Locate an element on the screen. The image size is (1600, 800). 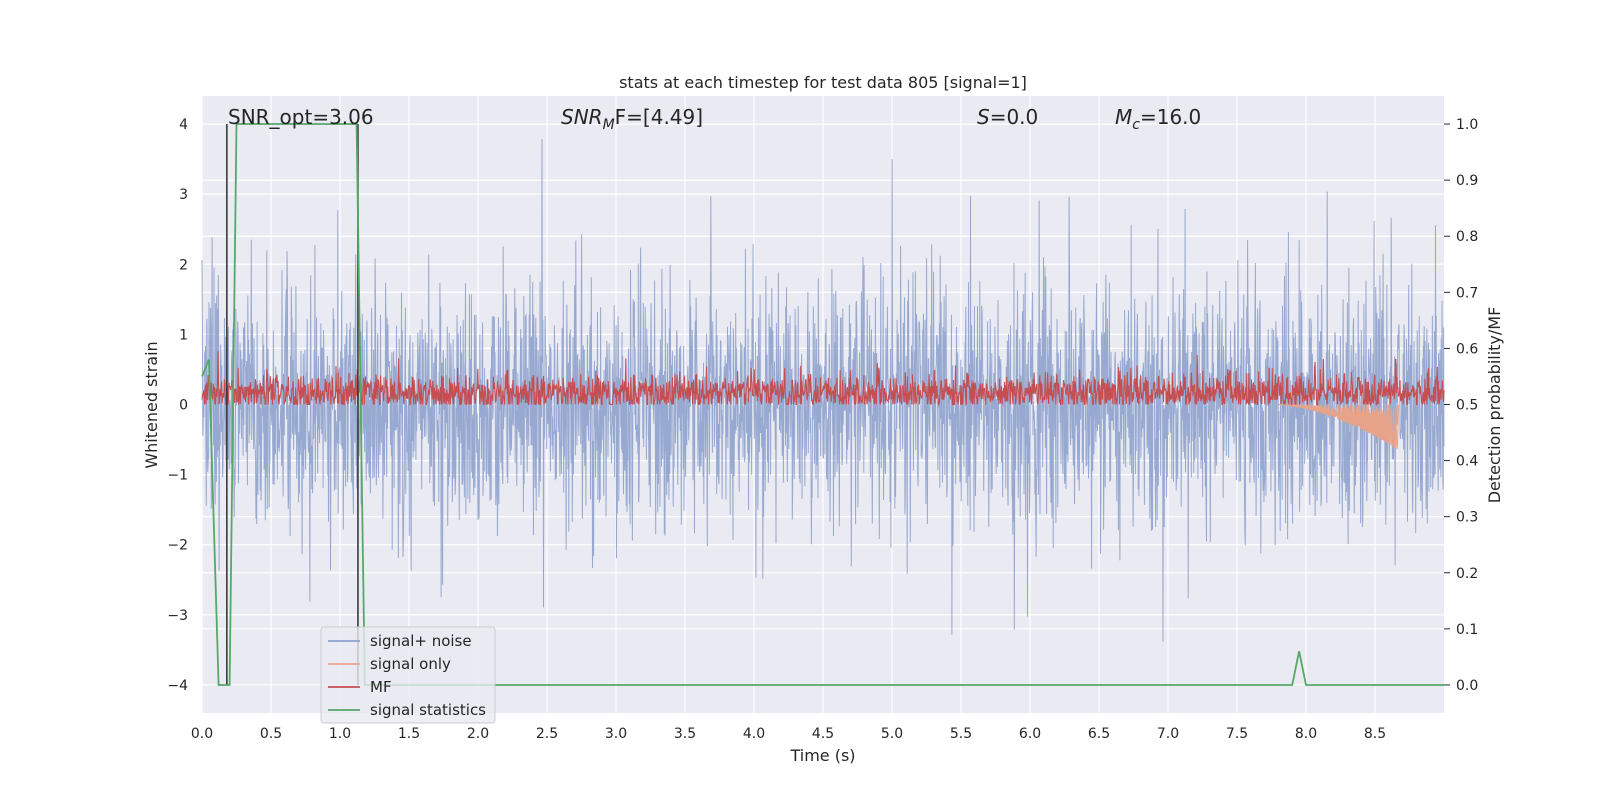
y-axis-right-label: Detection probability/MF is located at coordinates (1494, 405).